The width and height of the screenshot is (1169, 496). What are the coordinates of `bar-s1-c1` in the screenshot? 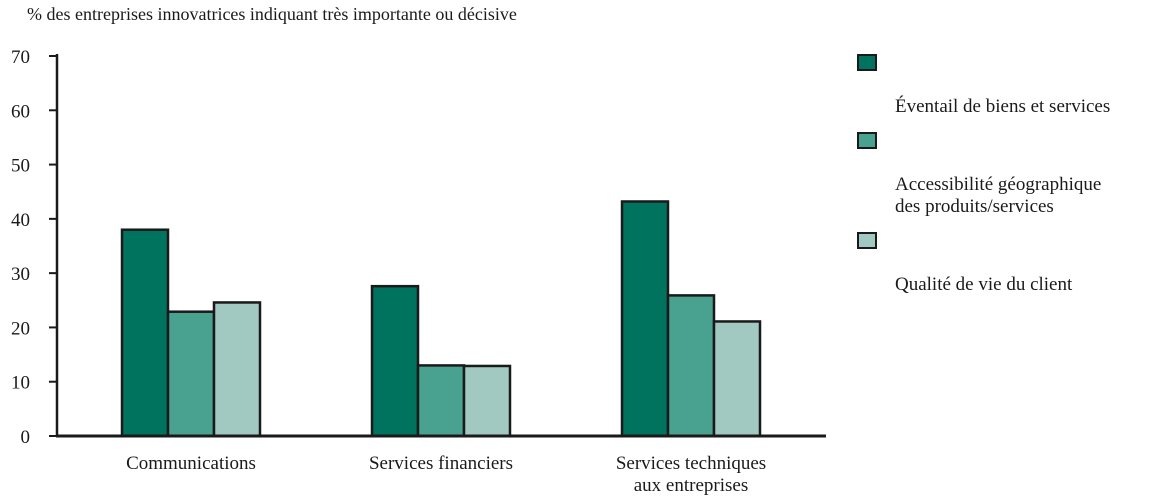 It's located at (441, 401).